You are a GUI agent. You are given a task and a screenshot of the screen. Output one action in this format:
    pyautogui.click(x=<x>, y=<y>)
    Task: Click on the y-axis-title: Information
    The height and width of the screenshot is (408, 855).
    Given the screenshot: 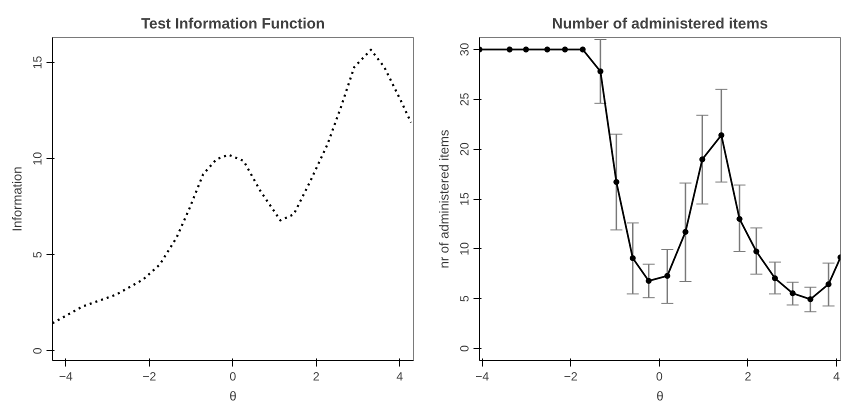 What is the action you would take?
    pyautogui.click(x=17, y=199)
    